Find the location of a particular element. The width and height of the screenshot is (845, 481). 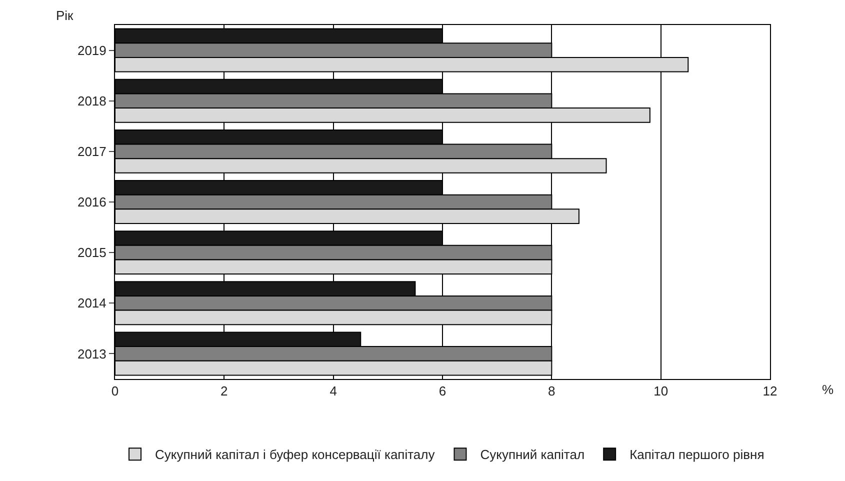

legend-label: Капітал першого рівня is located at coordinates (697, 454).